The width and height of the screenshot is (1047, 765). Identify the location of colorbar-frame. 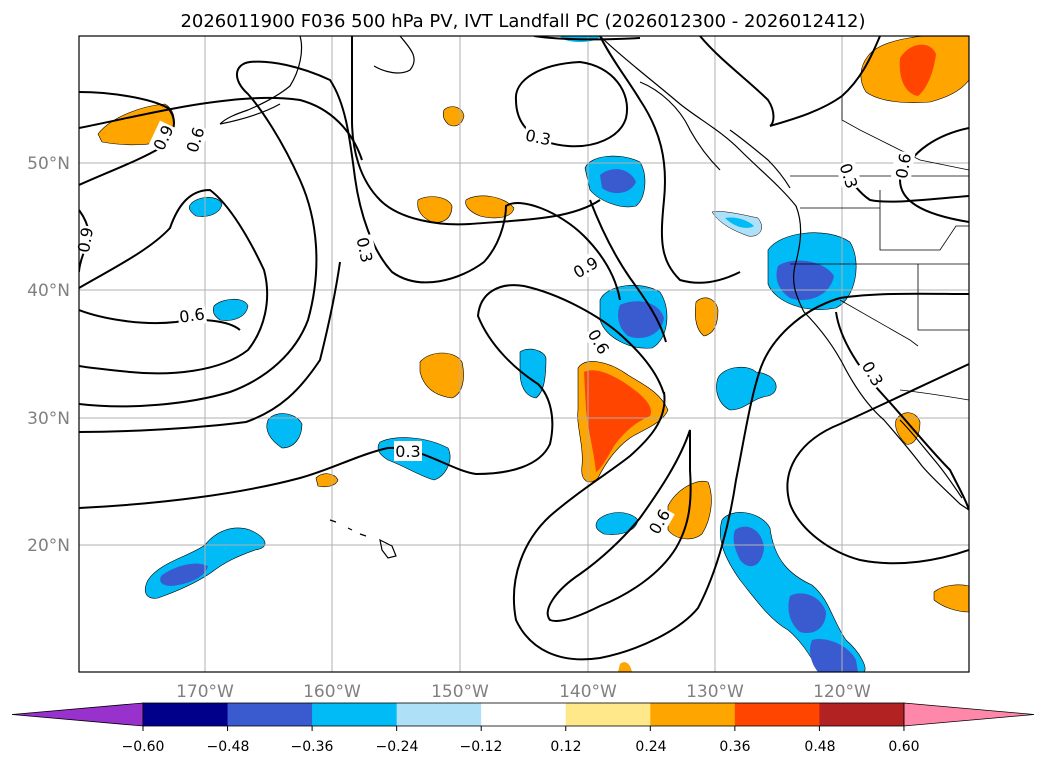
(523, 714).